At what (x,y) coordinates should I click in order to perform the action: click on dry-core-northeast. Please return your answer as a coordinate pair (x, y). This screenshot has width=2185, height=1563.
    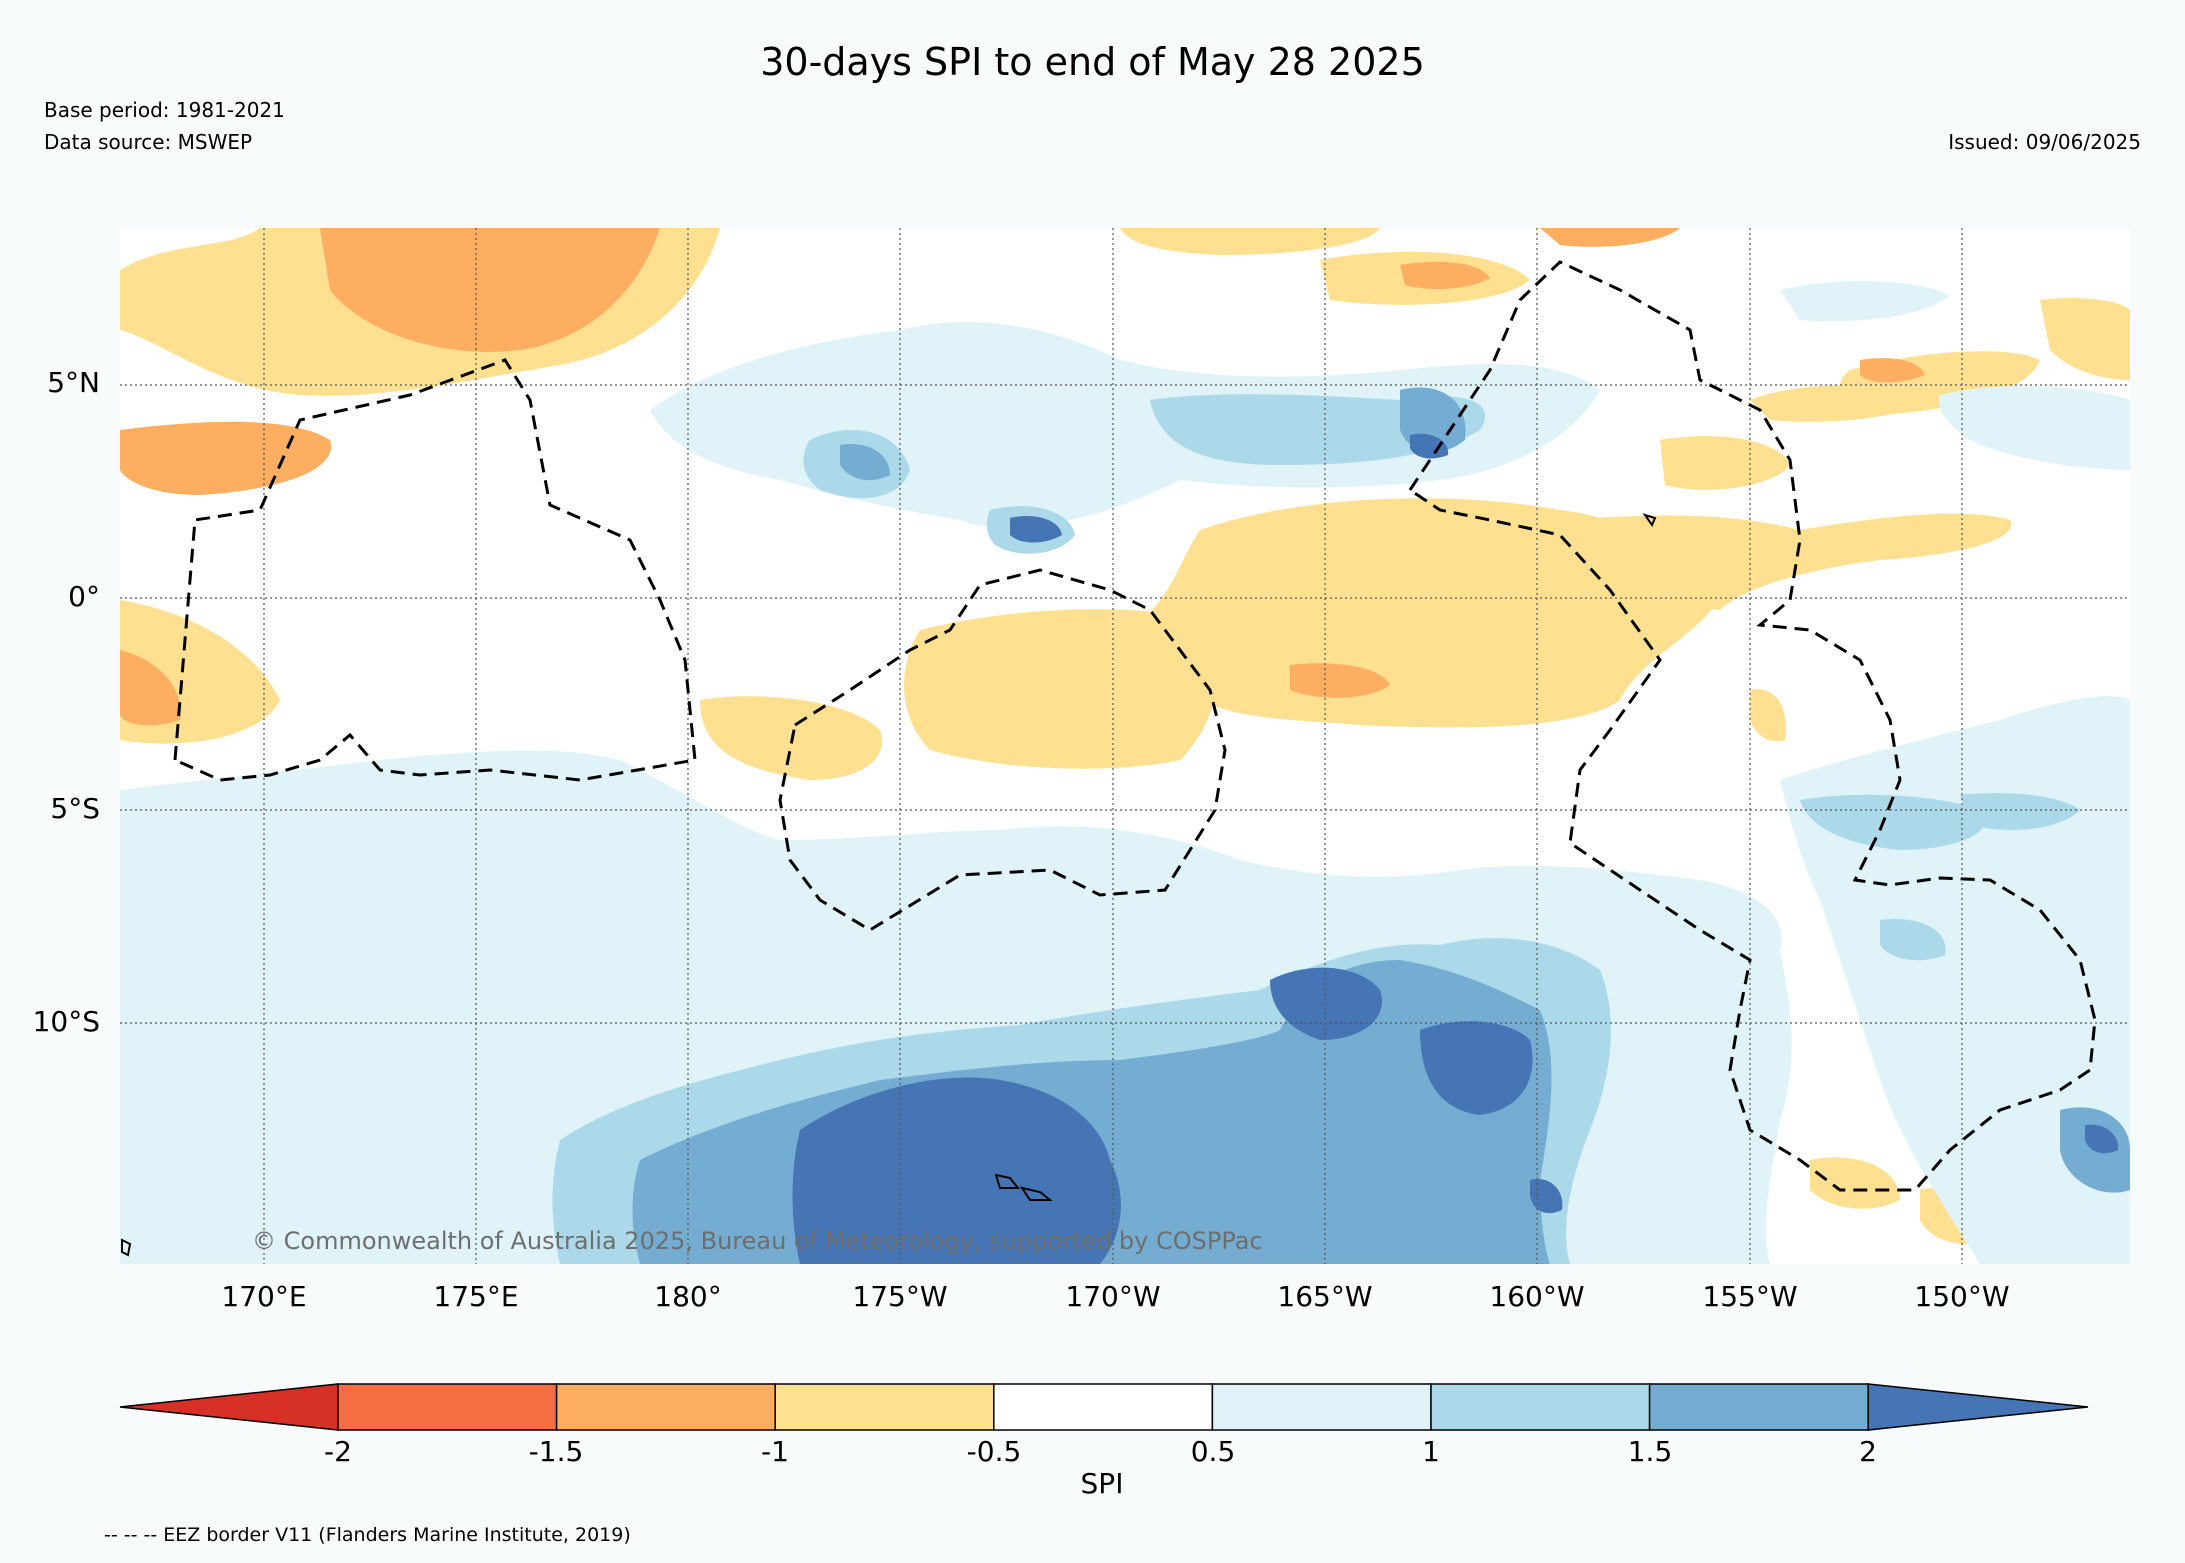
    Looking at the image, I should click on (1892, 370).